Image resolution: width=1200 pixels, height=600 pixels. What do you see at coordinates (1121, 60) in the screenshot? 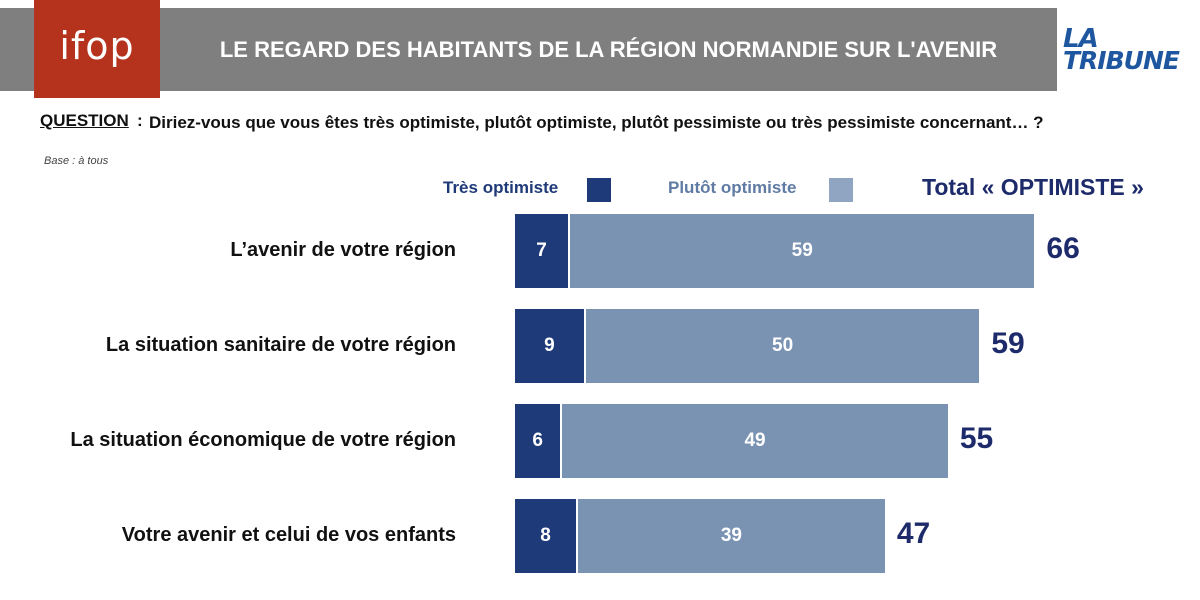
I see `la-tribune-logo-line2: TRIBUNE` at bounding box center [1121, 60].